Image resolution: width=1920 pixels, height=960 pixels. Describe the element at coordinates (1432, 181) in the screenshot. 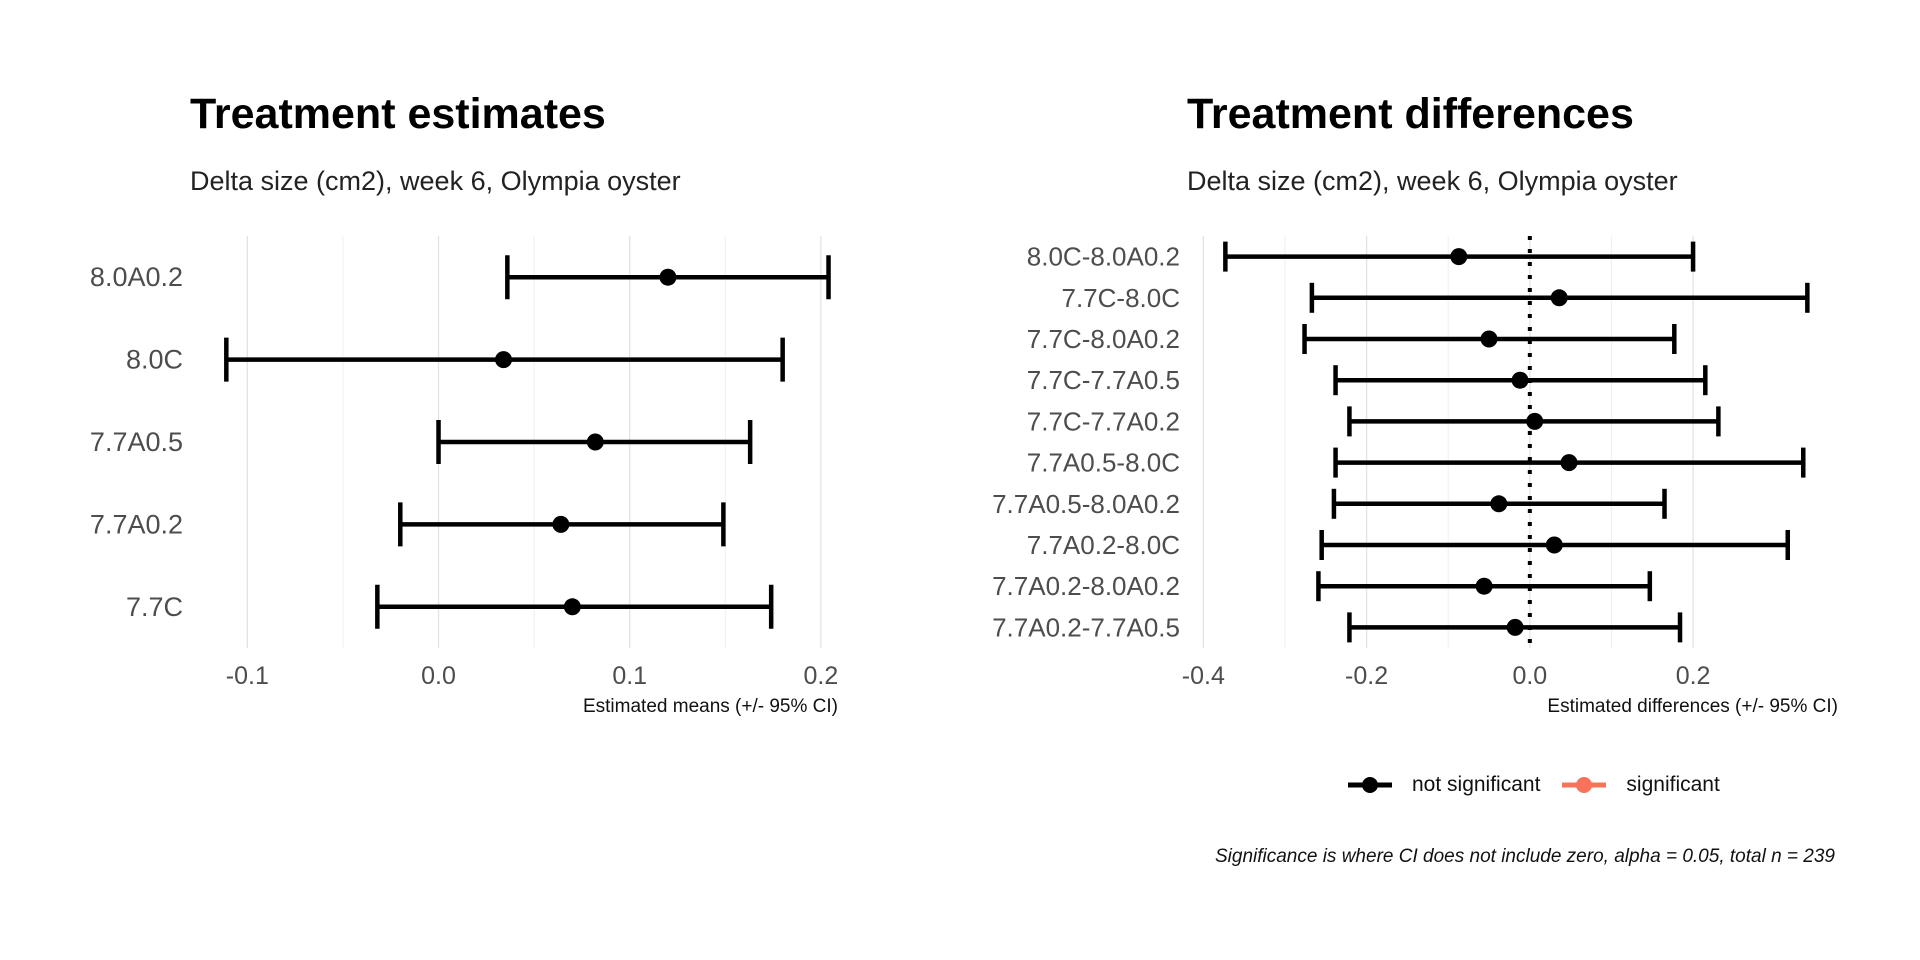

I see `right-chart-subtitle: Delta size (cm2), week 6, Olympia oyster` at that location.